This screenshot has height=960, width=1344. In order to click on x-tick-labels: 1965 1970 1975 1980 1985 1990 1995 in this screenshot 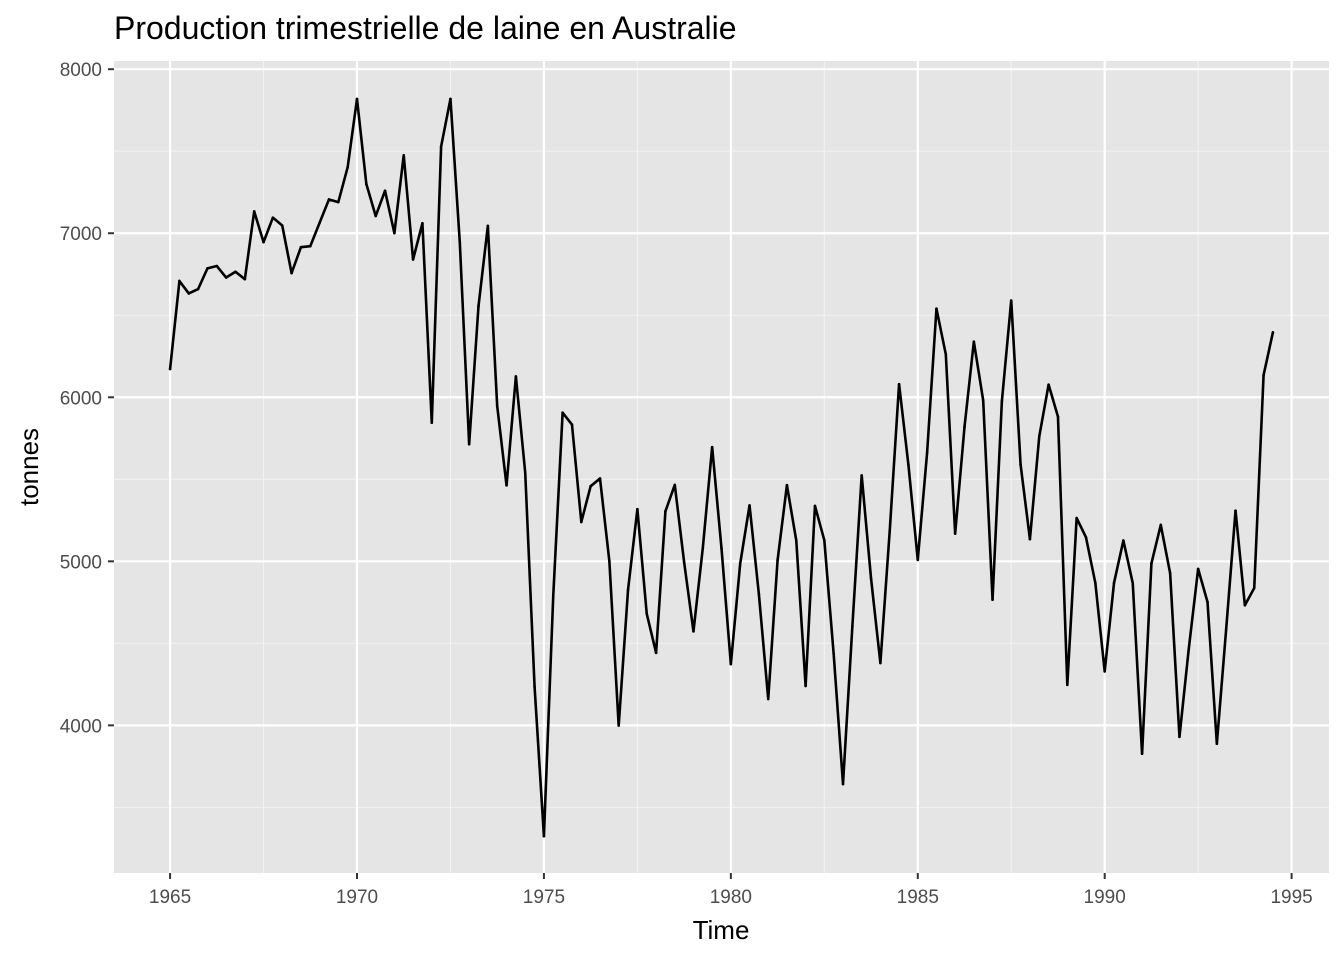, I will do `click(731, 897)`.